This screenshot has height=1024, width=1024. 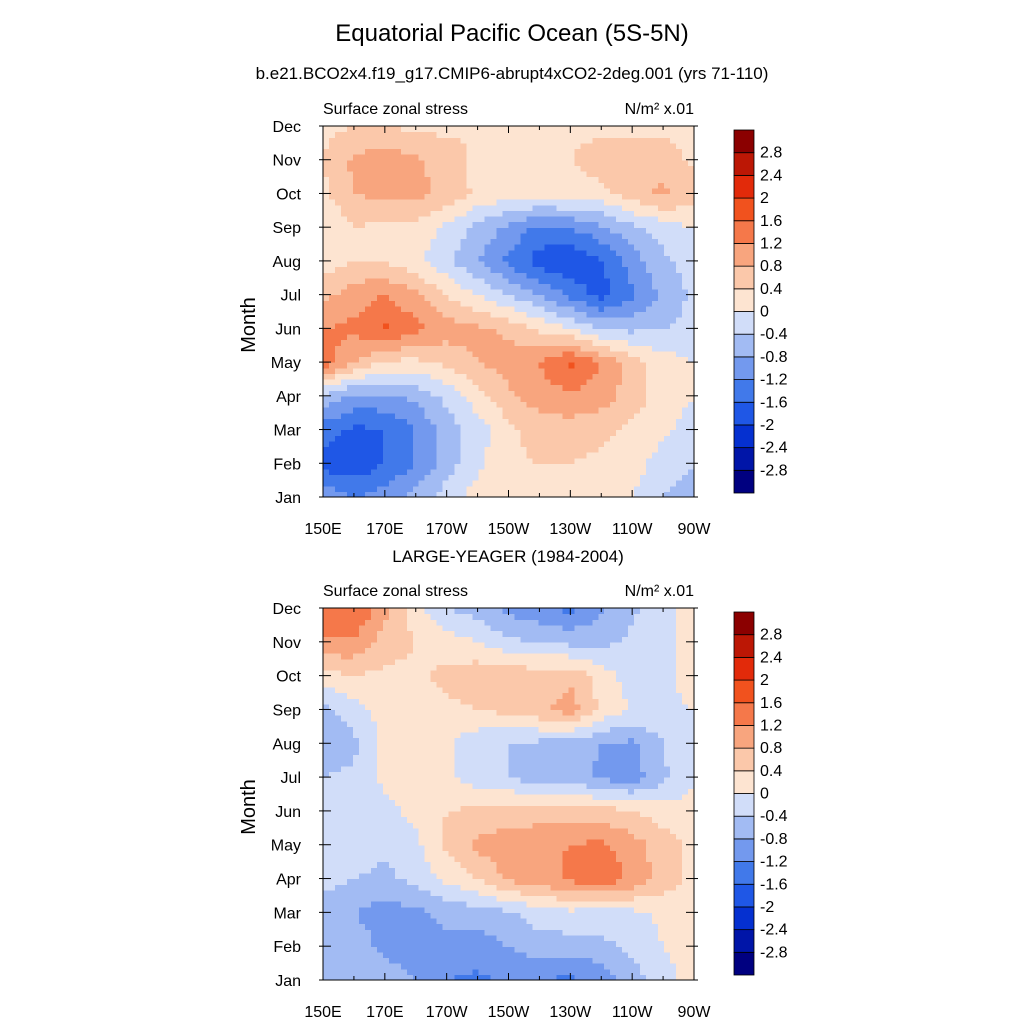 What do you see at coordinates (744, 232) in the screenshot?
I see `colorbar-box` at bounding box center [744, 232].